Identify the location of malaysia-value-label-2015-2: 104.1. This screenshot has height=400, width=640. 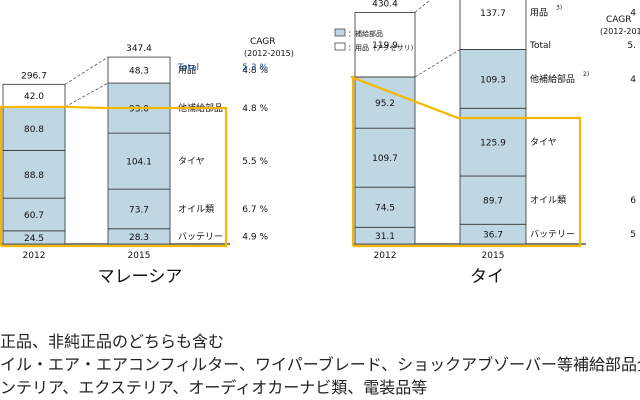
(139, 163).